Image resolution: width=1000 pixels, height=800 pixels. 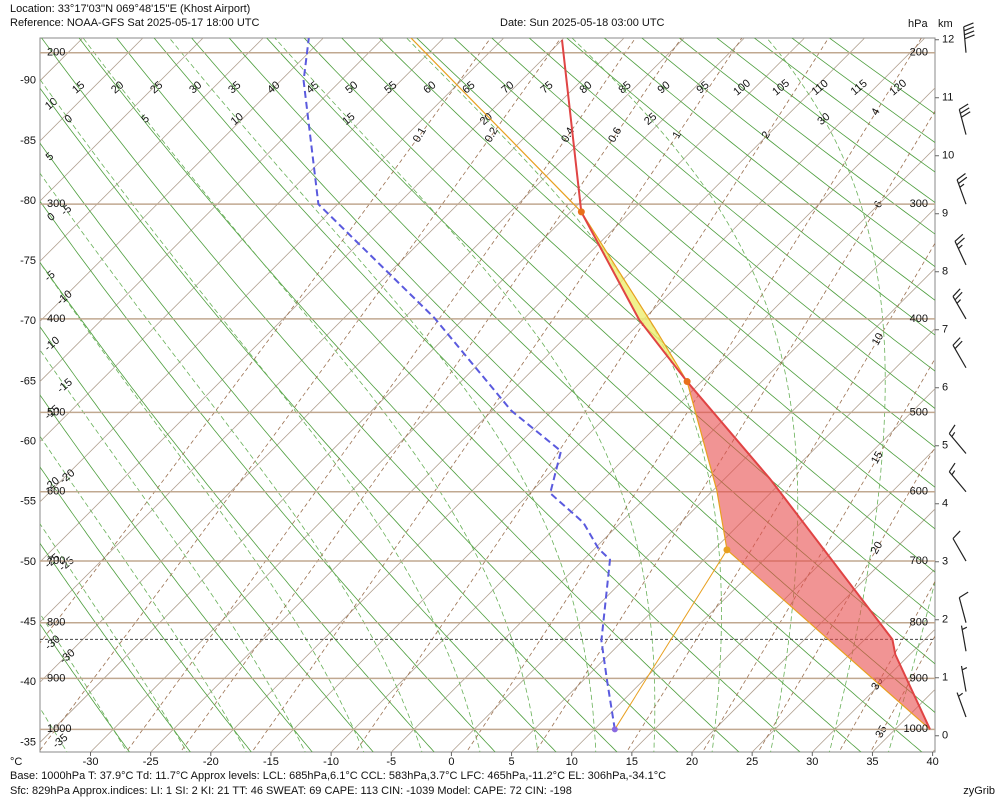 What do you see at coordinates (919, 53) in the screenshot?
I see `pressure-label: 200` at bounding box center [919, 53].